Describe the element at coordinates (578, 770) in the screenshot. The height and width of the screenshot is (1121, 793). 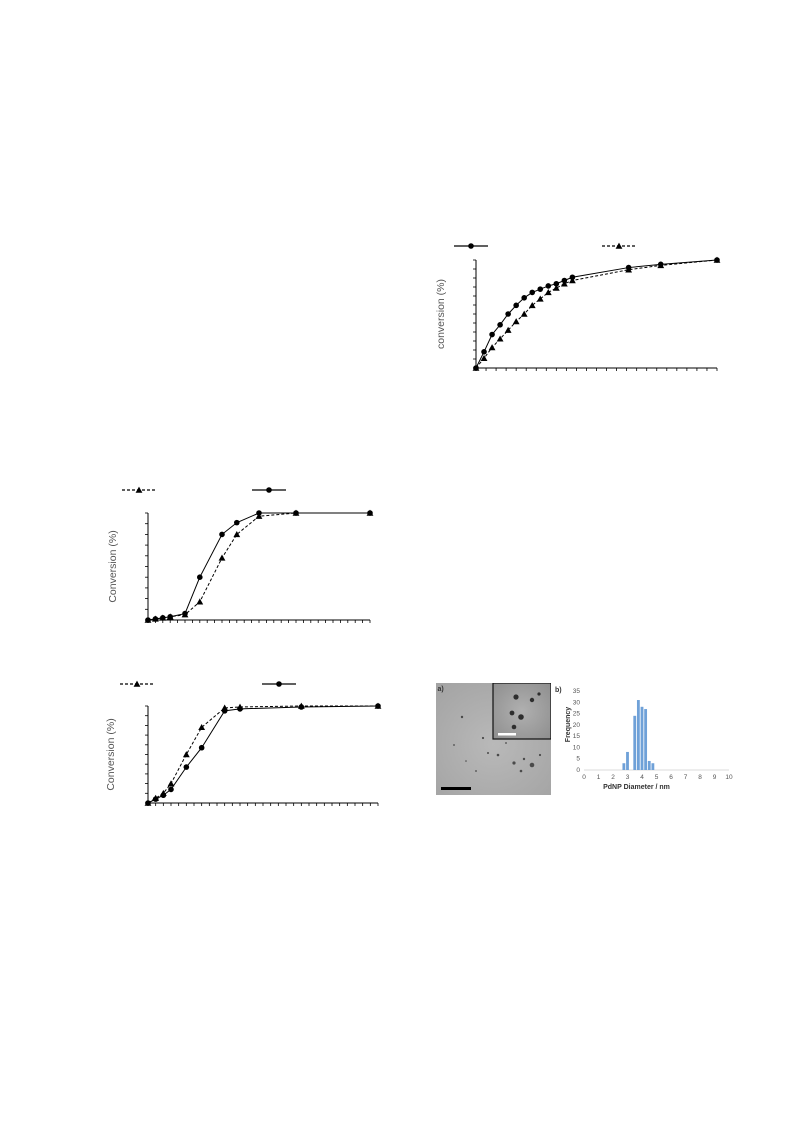
I see `histogram-y-tick-label: 0` at that location.